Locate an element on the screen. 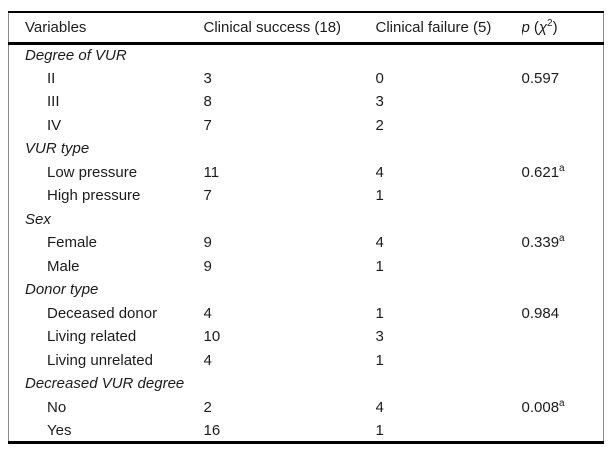 The image size is (616, 461). table-row-group: Degree of VUR is located at coordinates (306, 55).